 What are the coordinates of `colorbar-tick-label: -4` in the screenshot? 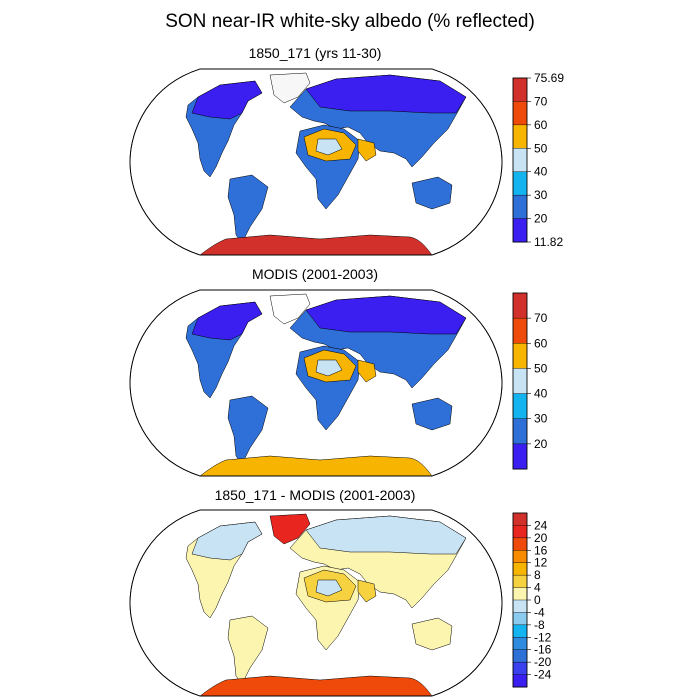 It's located at (539, 612).